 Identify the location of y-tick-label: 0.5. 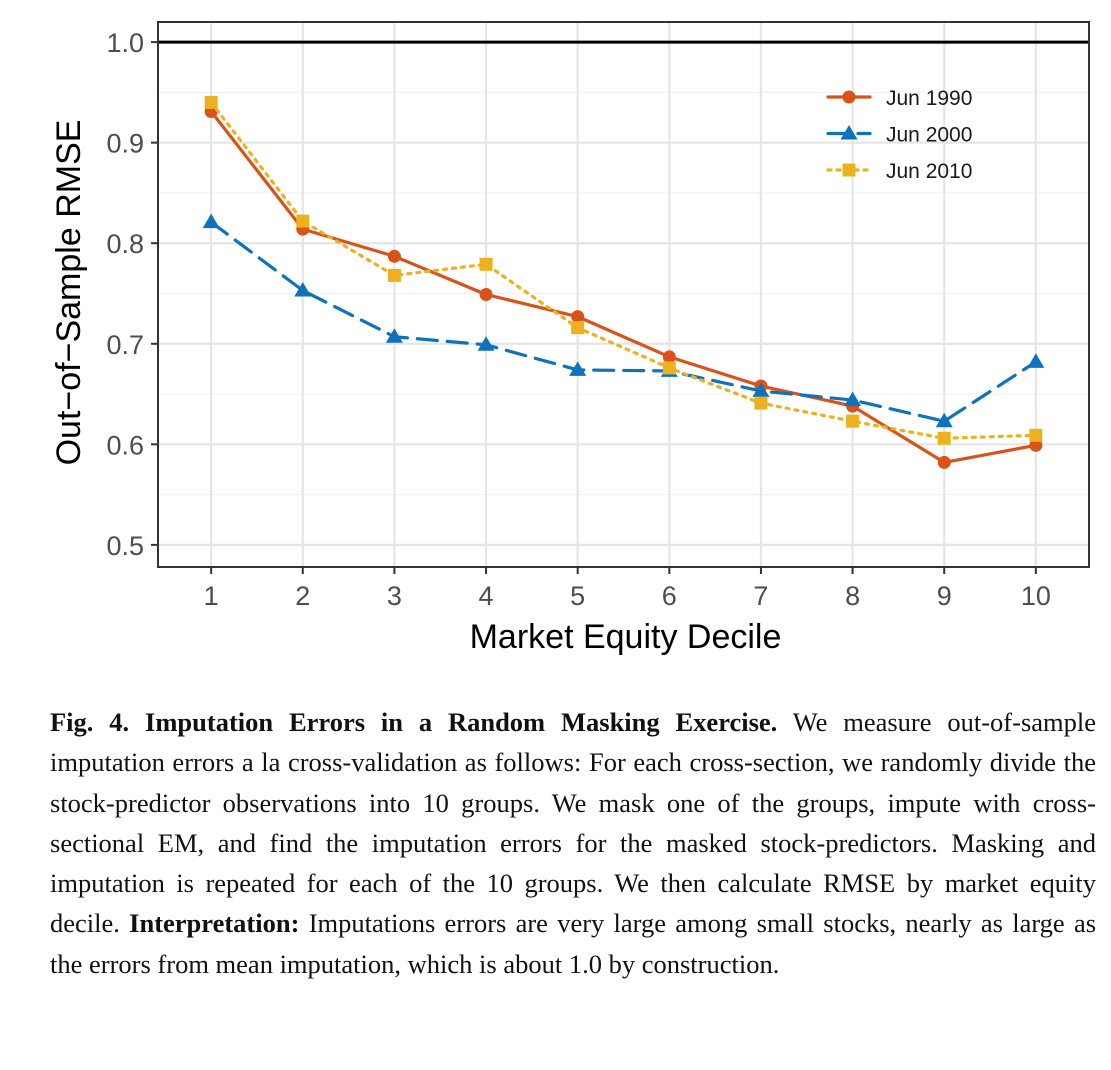
(125, 546).